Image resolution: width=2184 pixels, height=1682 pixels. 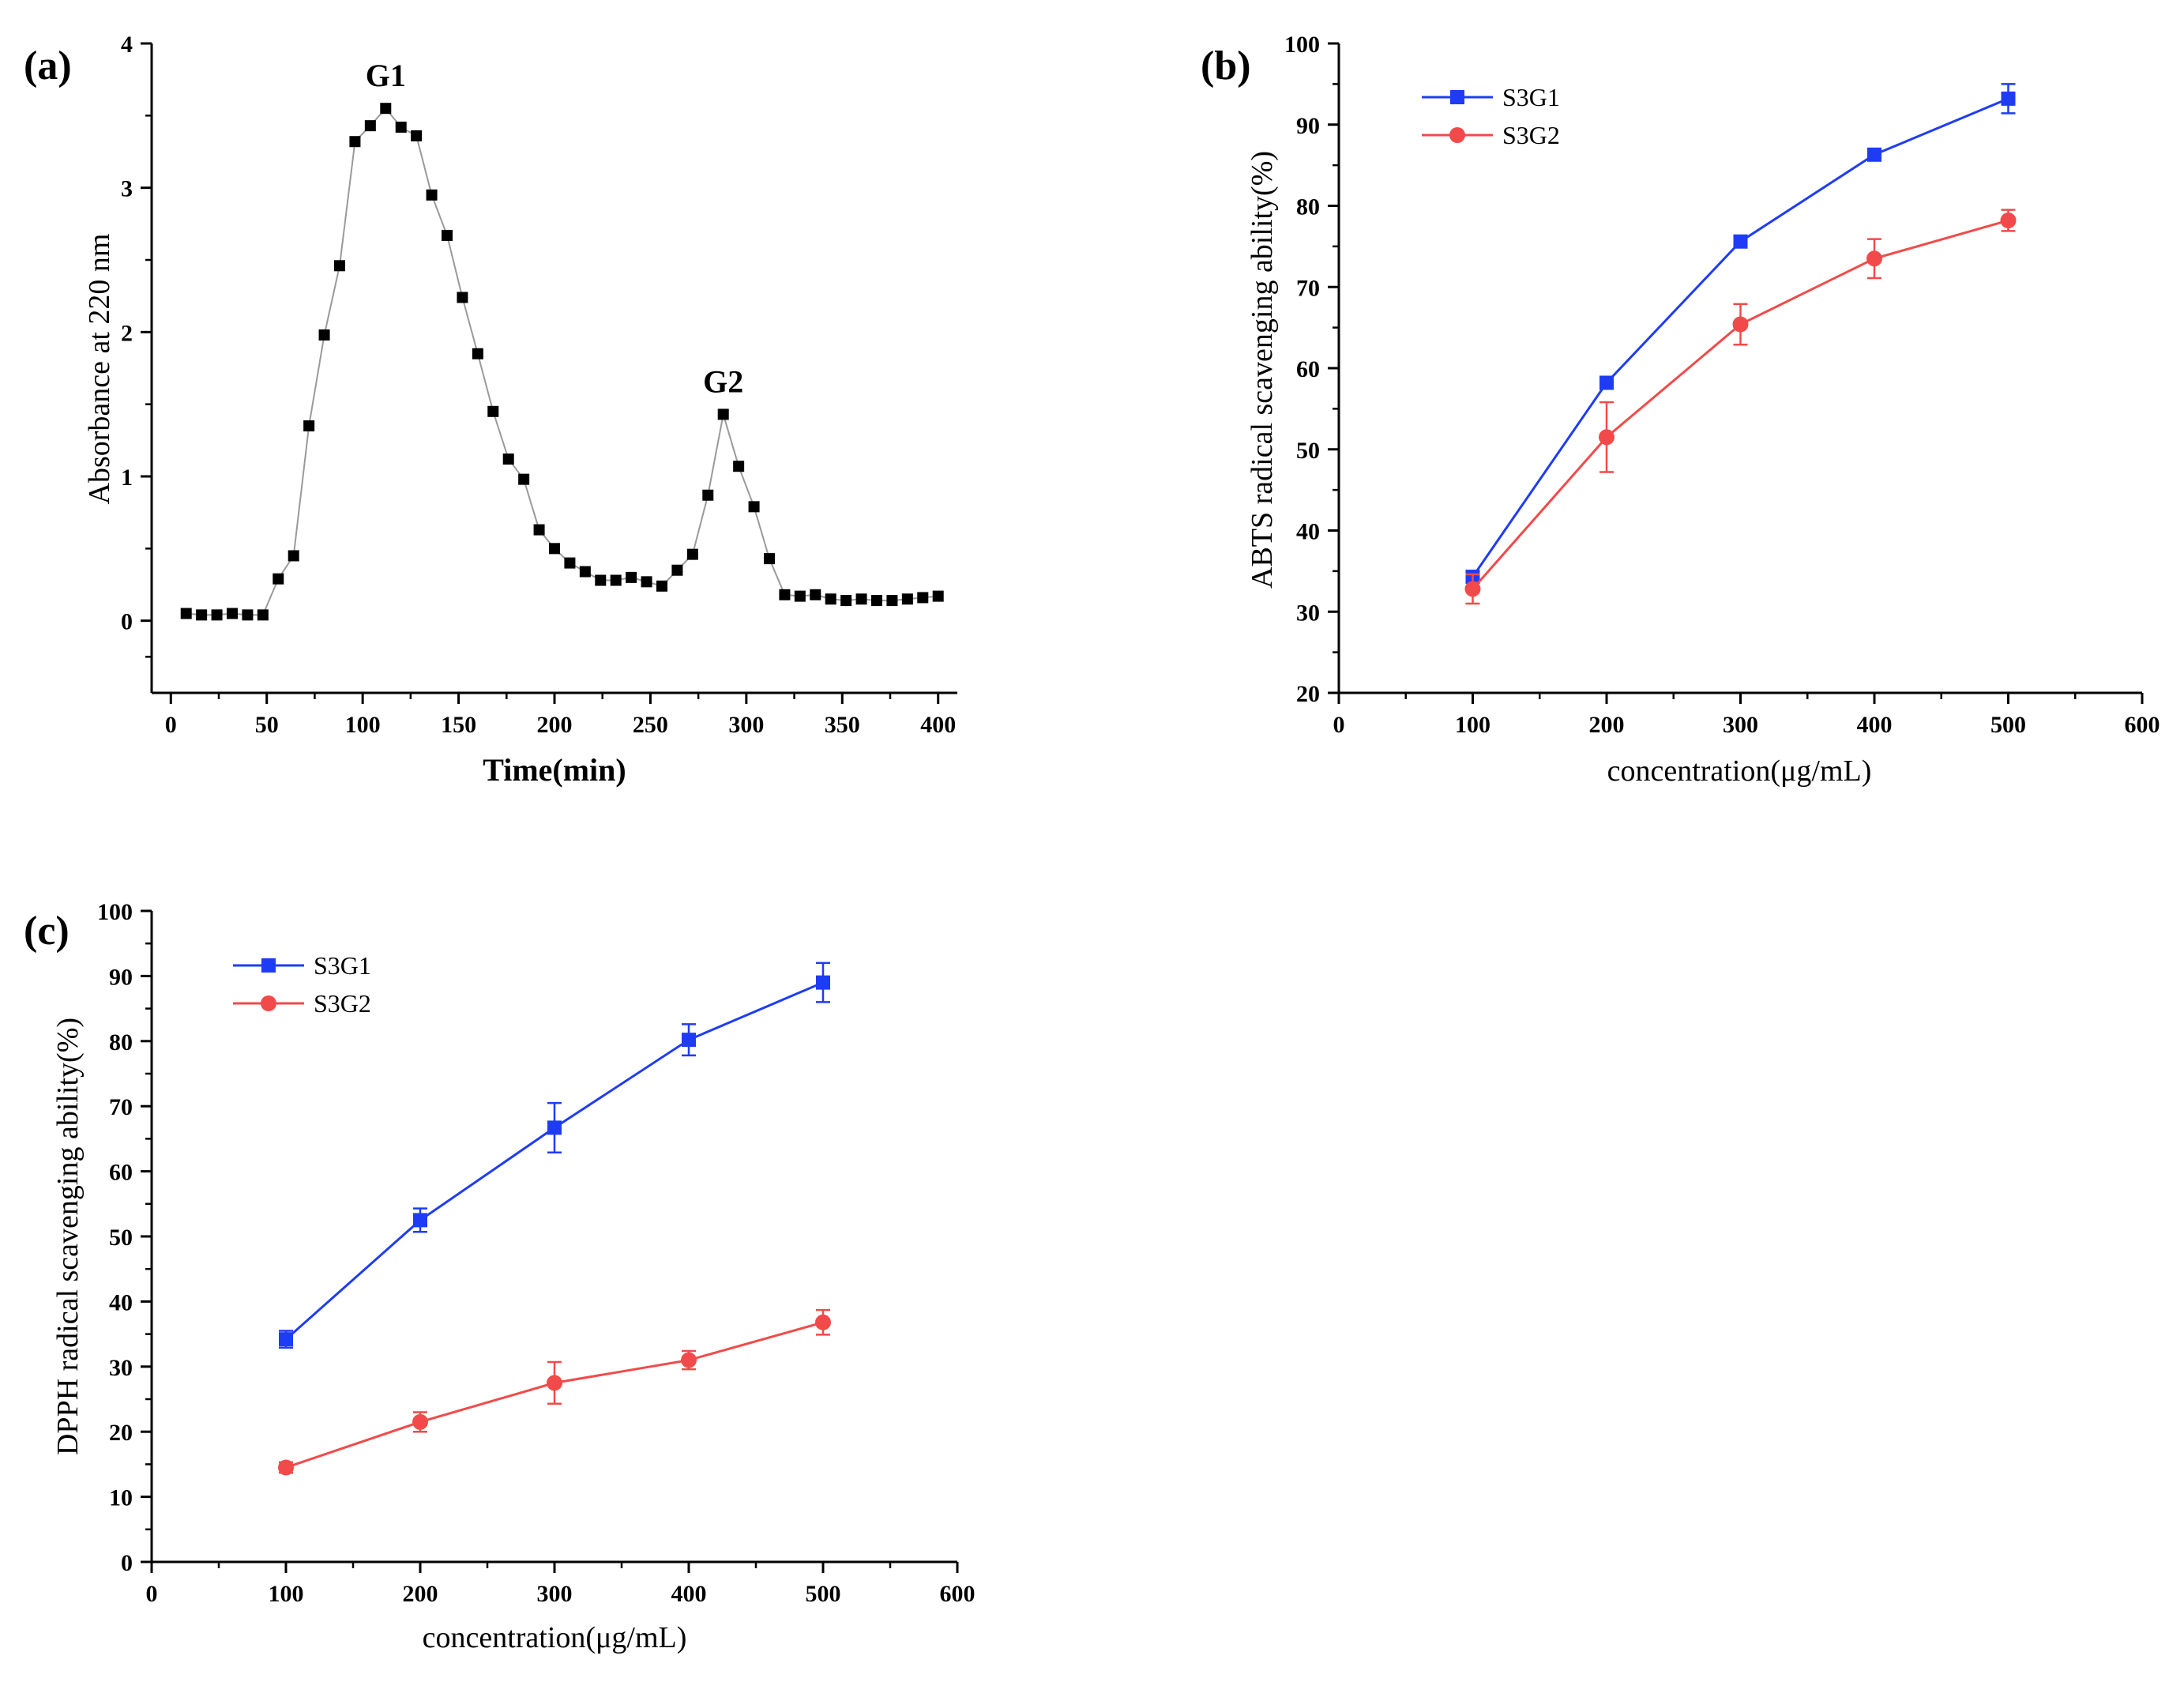 What do you see at coordinates (2142, 725) in the screenshot?
I see `panel-b-x-tick-label: 600` at bounding box center [2142, 725].